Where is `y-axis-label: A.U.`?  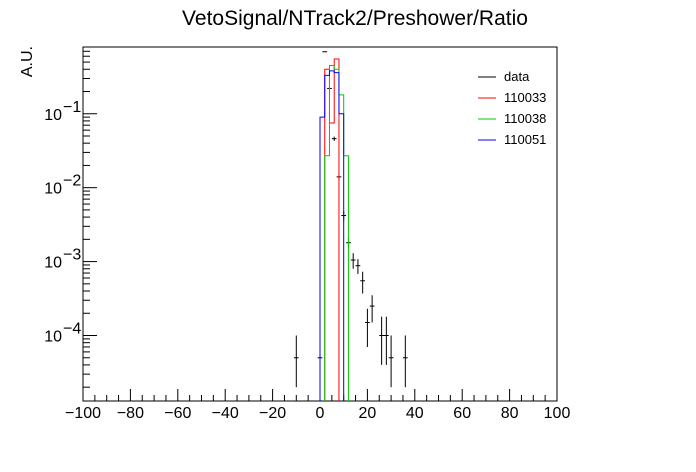
y-axis-label: A.U. is located at coordinates (27, 61).